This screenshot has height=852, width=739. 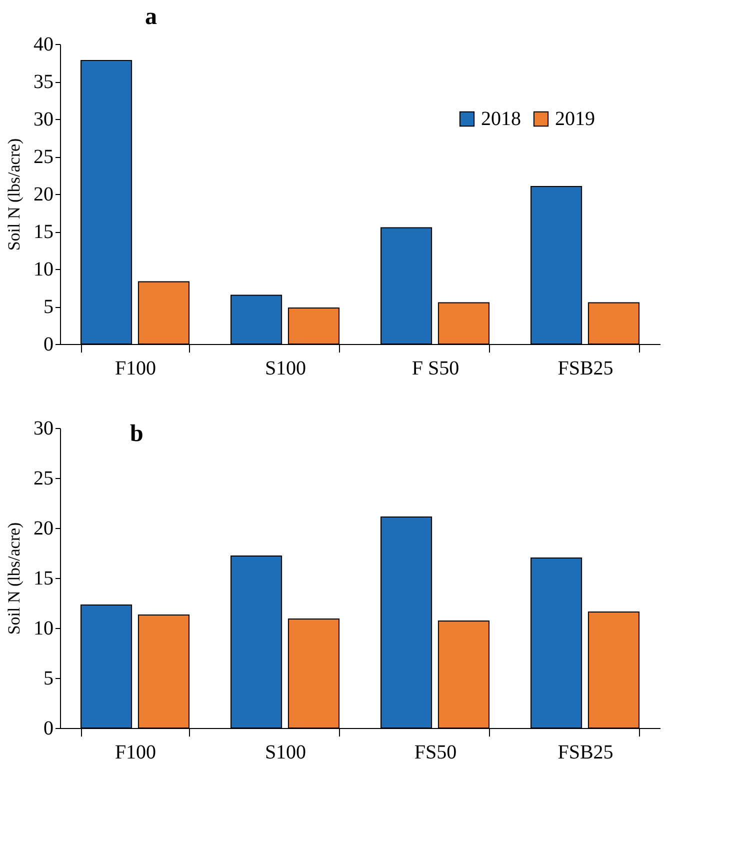 I want to click on chart-title: b, so click(x=137, y=434).